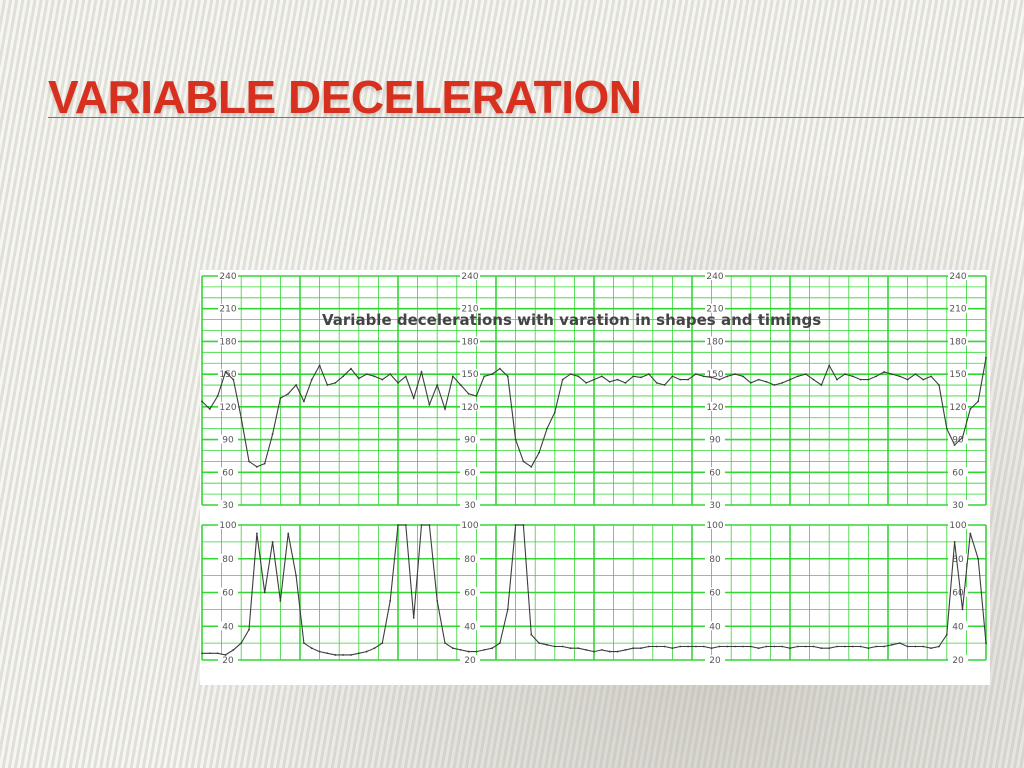 The width and height of the screenshot is (1024, 768). Describe the element at coordinates (957, 310) in the screenshot. I see `y-tick-label: 210` at that location.